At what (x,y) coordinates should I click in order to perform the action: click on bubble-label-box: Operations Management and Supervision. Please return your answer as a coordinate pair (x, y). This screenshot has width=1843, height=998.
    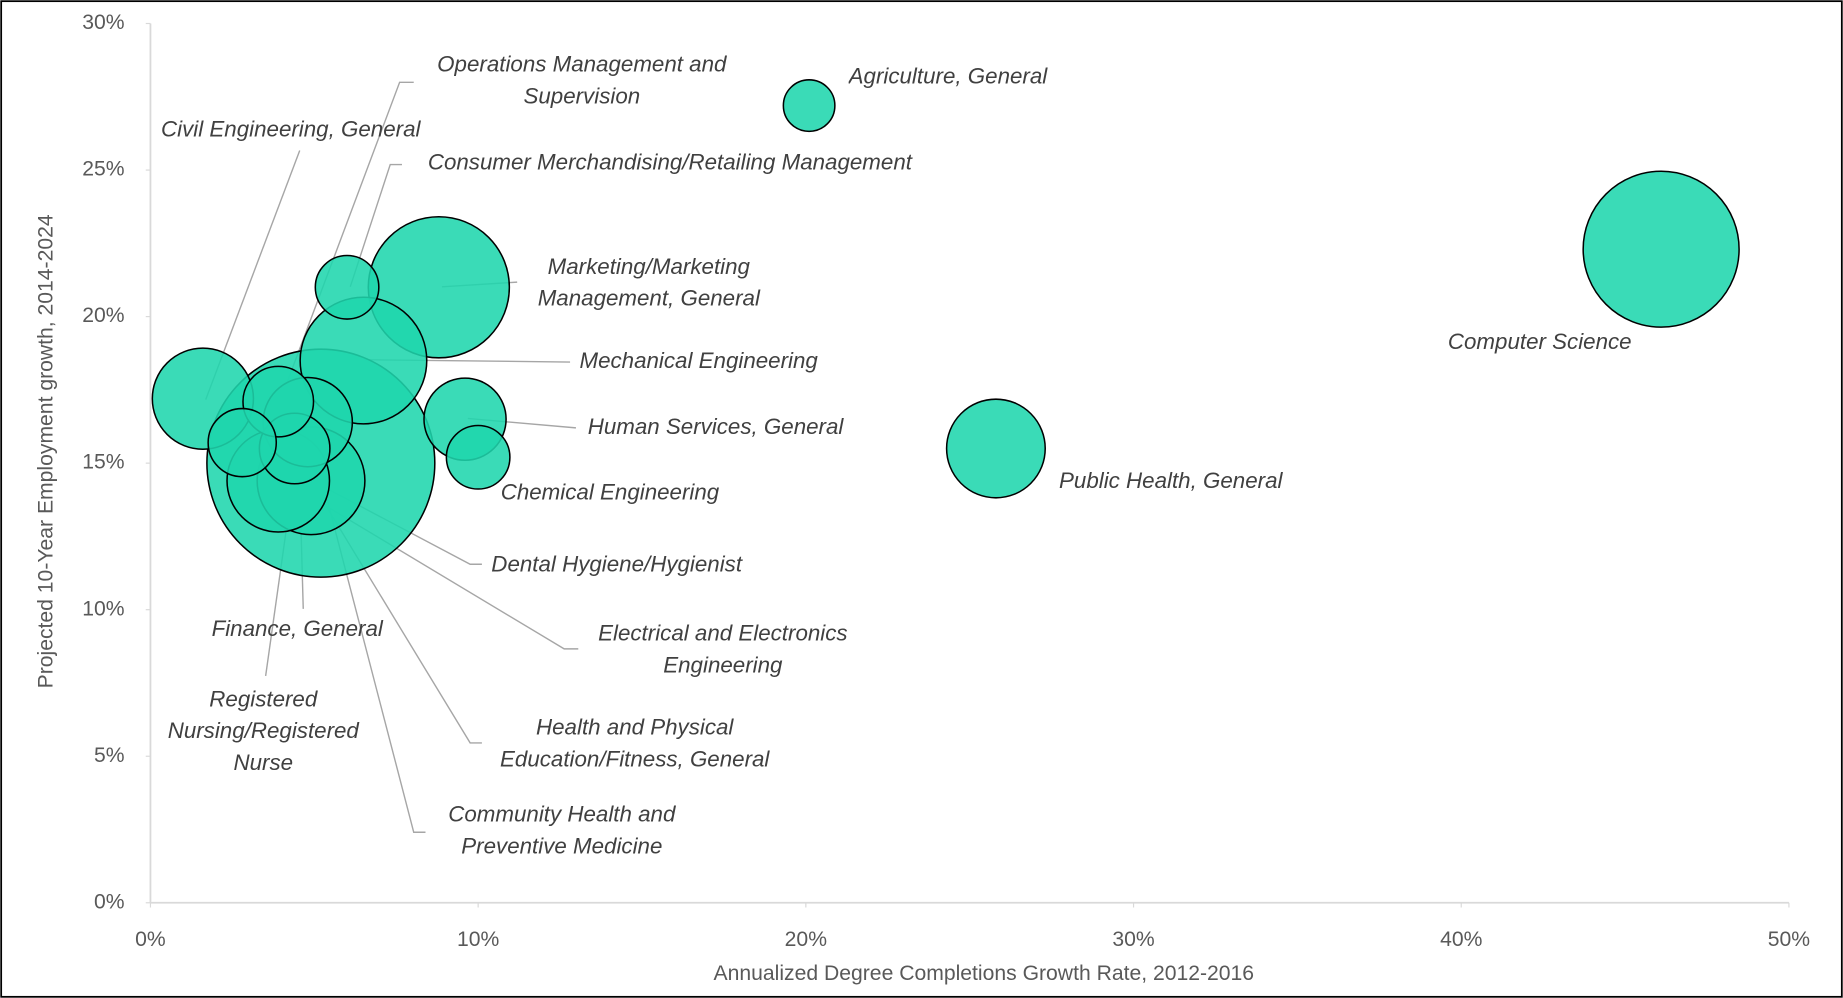
    Looking at the image, I should click on (582, 81).